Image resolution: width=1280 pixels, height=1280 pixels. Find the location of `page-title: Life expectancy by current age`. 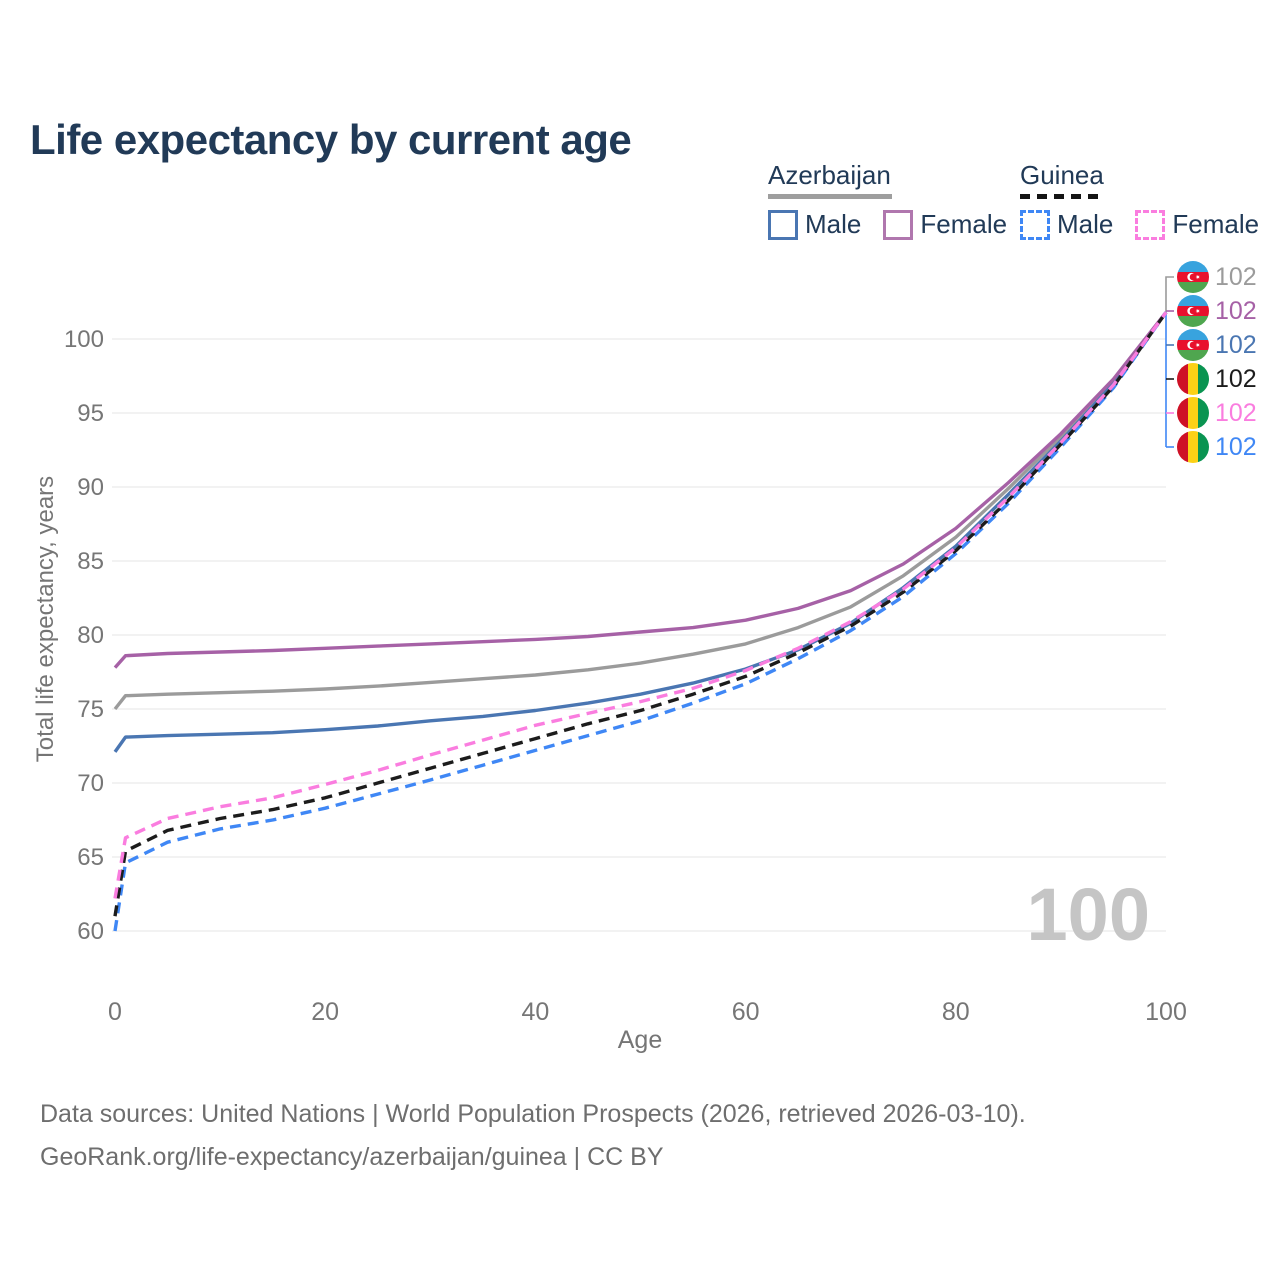

page-title: Life expectancy by current age is located at coordinates (331, 140).